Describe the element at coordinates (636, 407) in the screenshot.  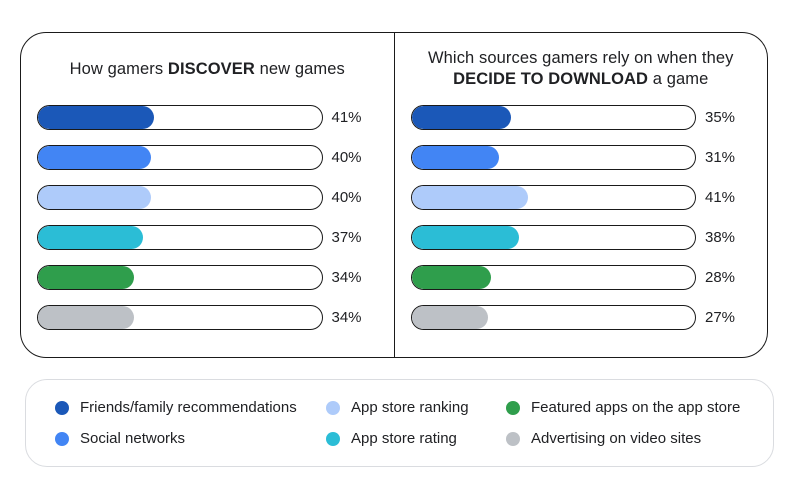
I see `legend-label: Featured apps on the app store` at that location.